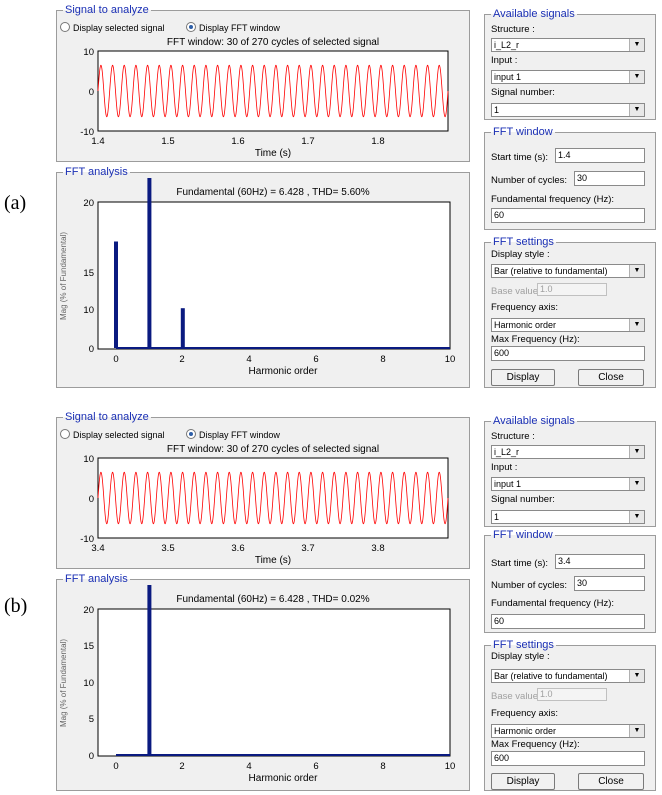 The image size is (662, 795). Describe the element at coordinates (570, 312) in the screenshot. I see `fft-settings-group: FFT settings` at that location.